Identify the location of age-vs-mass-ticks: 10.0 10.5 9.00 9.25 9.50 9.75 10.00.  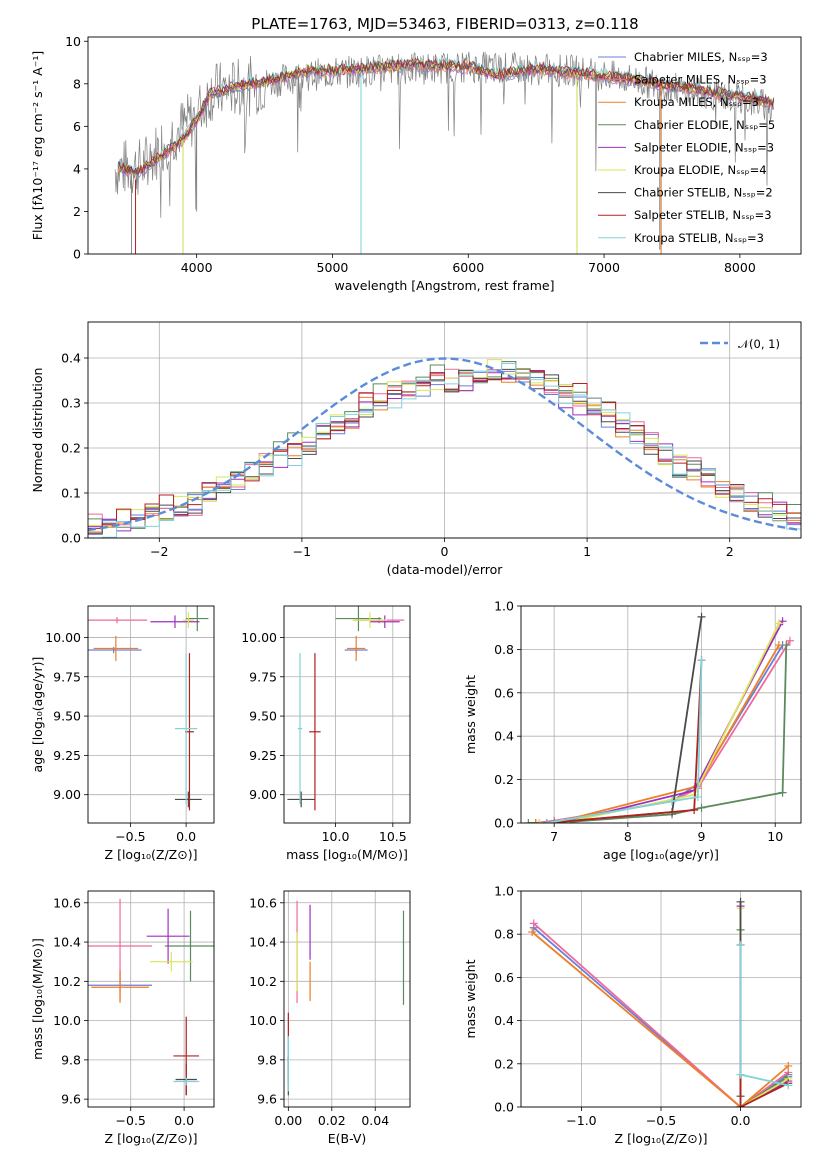
(324, 737).